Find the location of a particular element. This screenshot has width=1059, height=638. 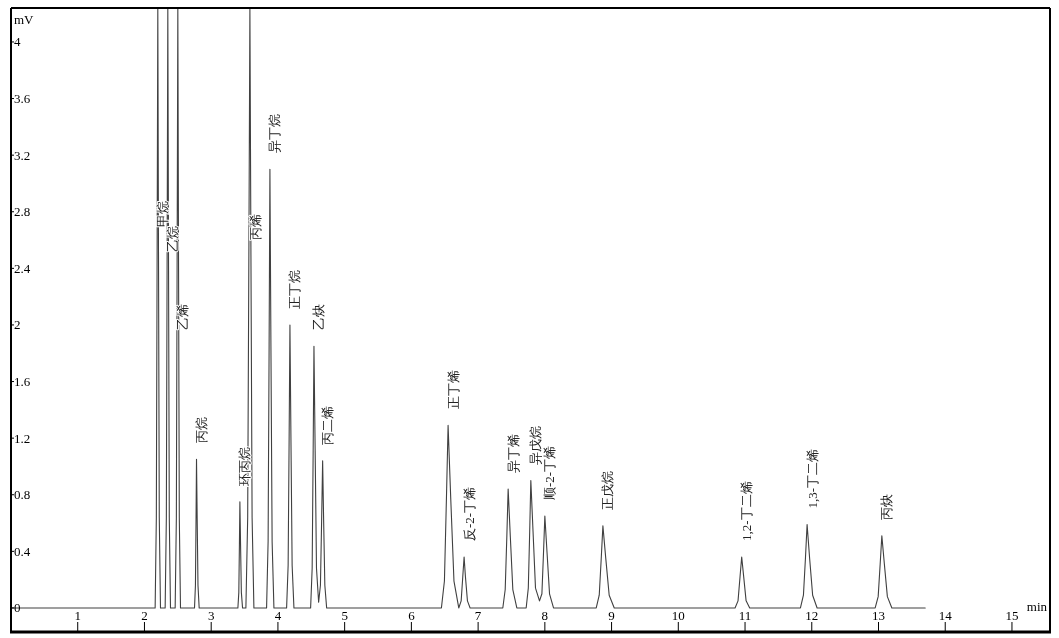

annotation: 反-2-丁烯 is located at coordinates (469, 514).